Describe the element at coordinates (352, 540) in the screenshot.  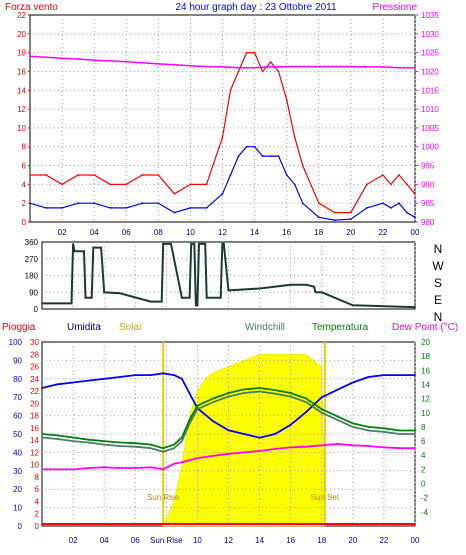
I see `x-tick-label: 20` at that location.